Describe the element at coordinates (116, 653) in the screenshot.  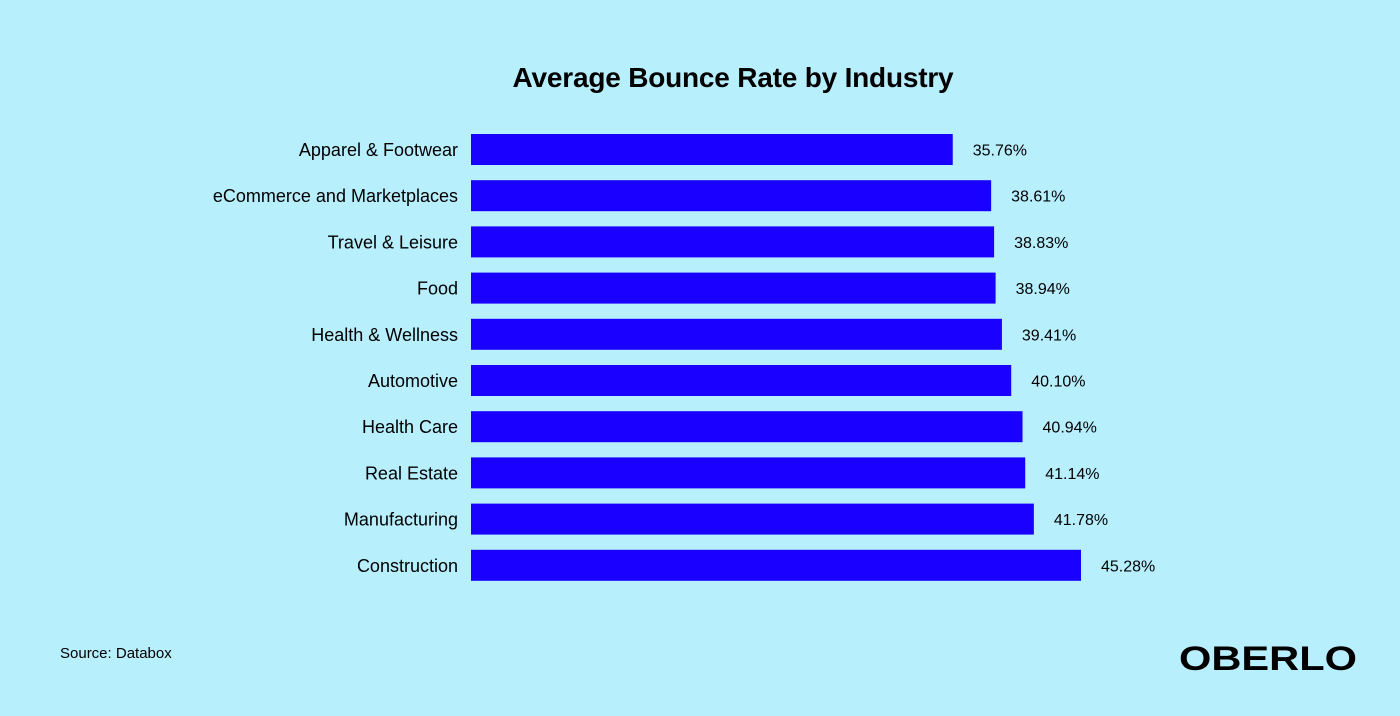
I see `source-note: Source: Databox` at that location.